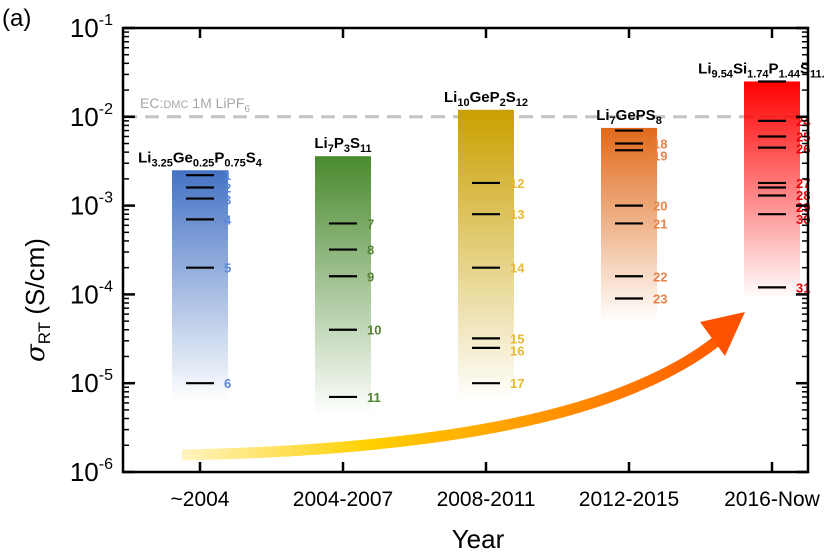 The height and width of the screenshot is (557, 825). Describe the element at coordinates (200, 499) in the screenshot. I see `x-tick-label: ~2004` at that location.